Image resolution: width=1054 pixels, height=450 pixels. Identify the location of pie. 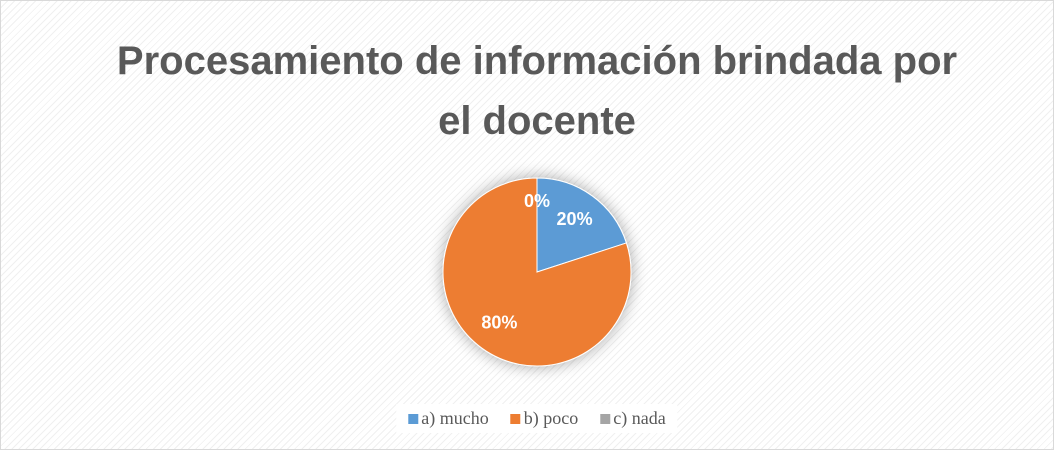
(537, 272).